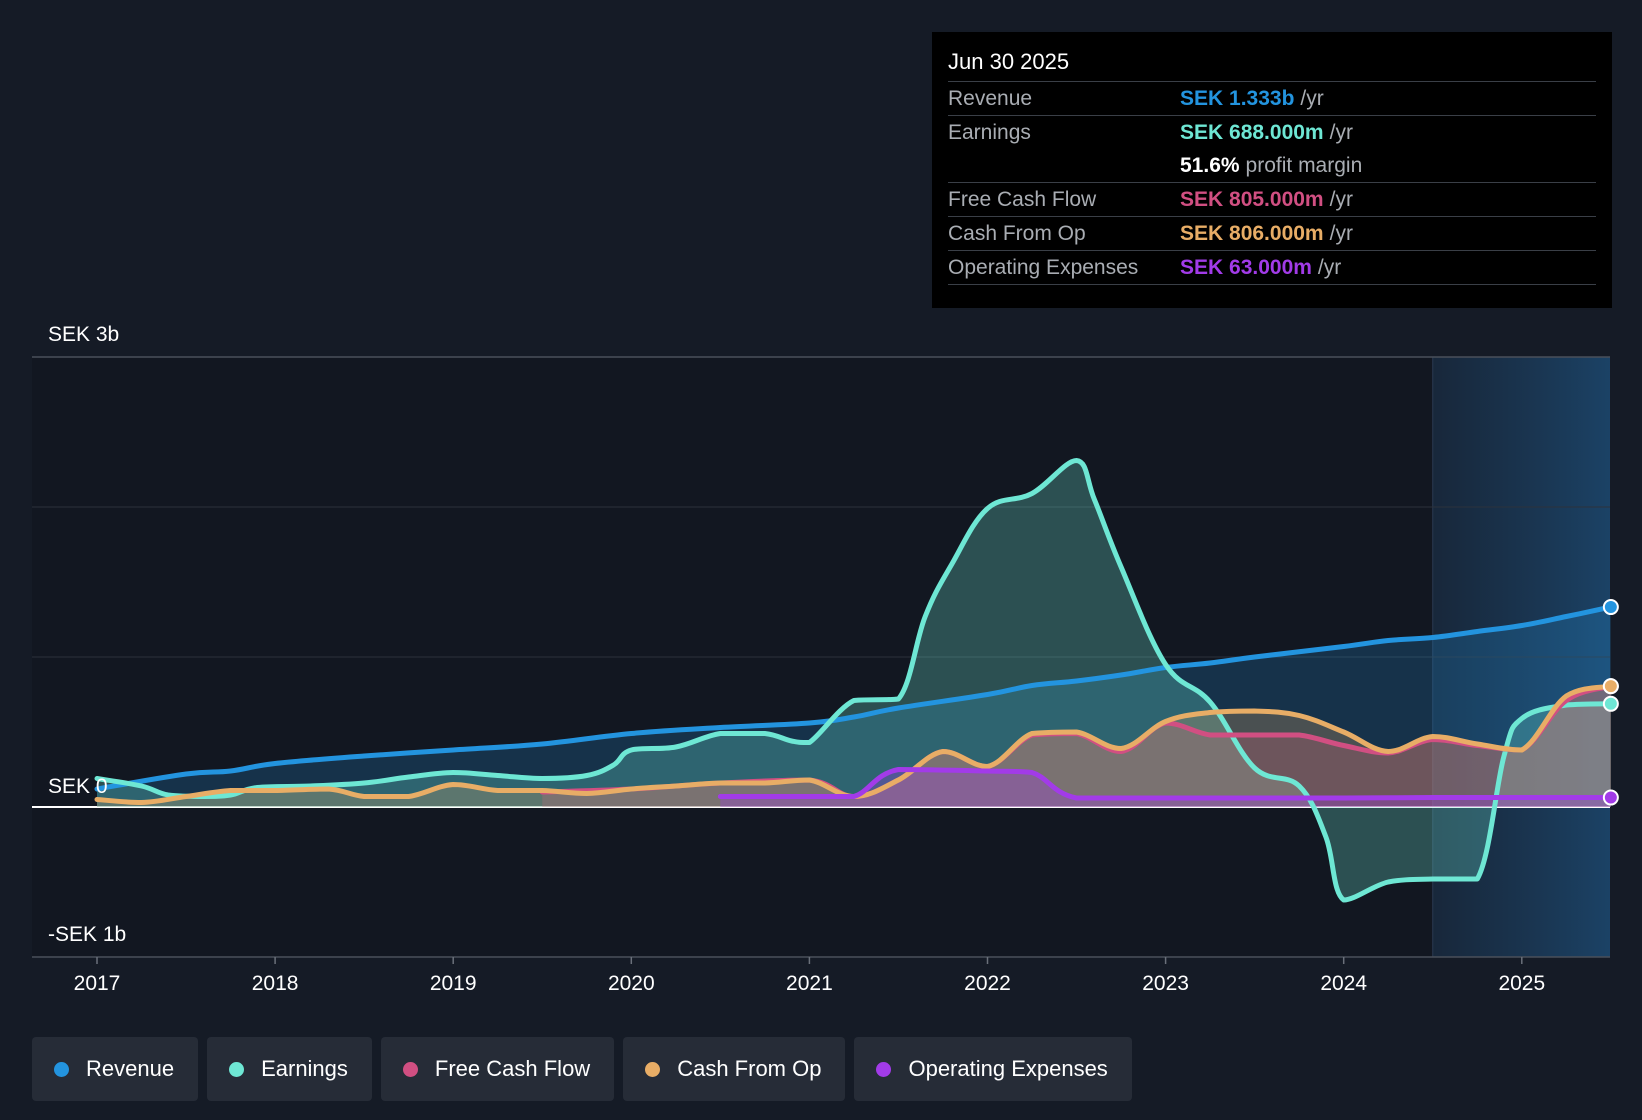 The image size is (1642, 1120). What do you see at coordinates (1165, 784) in the screenshot?
I see `operating-expenses-line` at bounding box center [1165, 784].